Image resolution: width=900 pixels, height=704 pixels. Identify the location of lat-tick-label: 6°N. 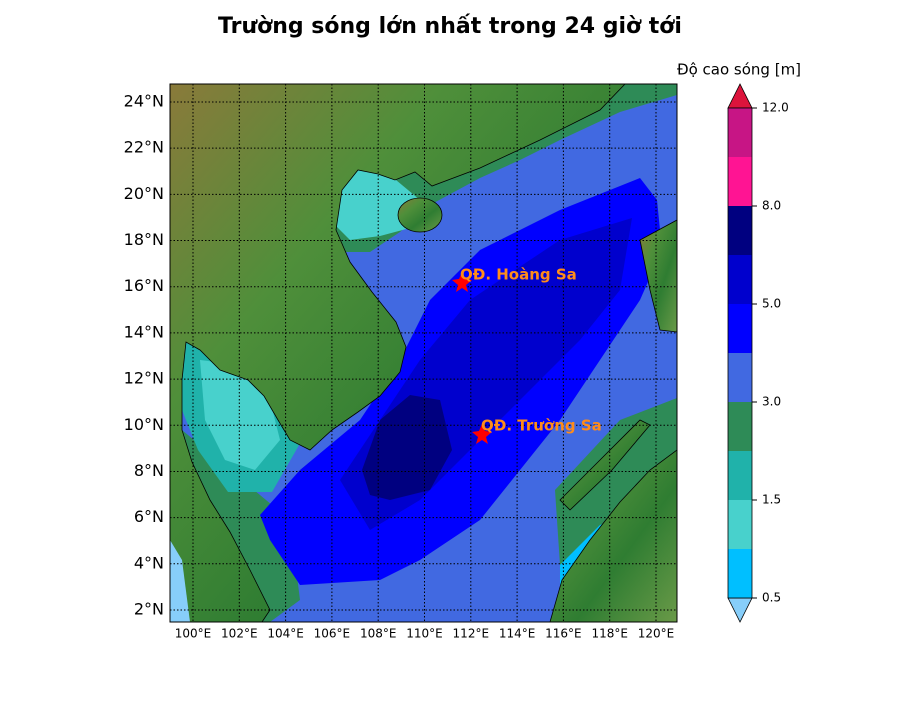
(149, 516).